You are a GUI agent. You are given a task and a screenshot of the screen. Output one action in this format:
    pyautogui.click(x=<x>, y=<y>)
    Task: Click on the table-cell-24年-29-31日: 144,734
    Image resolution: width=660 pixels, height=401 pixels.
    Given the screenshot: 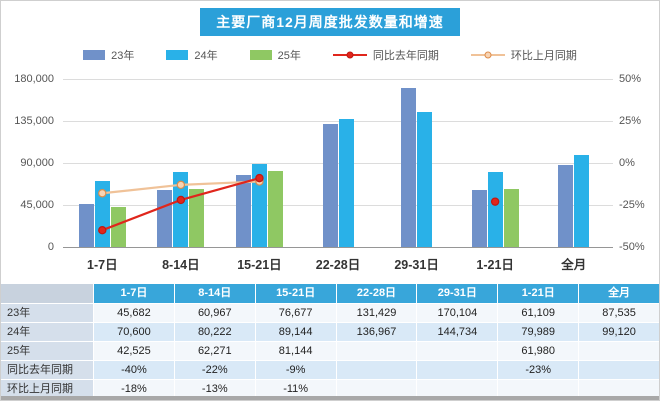 What is the action you would take?
    pyautogui.click(x=457, y=332)
    